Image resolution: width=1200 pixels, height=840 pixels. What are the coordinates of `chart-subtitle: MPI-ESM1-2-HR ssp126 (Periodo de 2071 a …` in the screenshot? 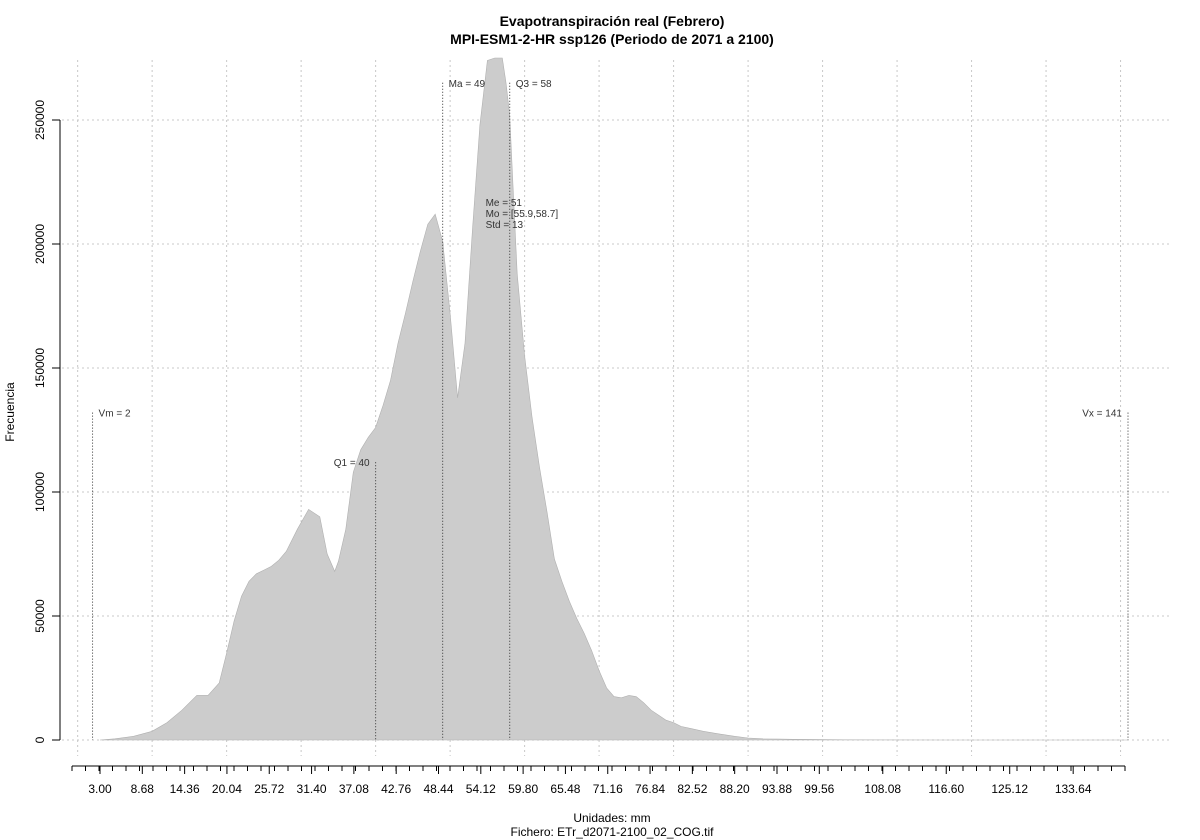 It's located at (612, 39).